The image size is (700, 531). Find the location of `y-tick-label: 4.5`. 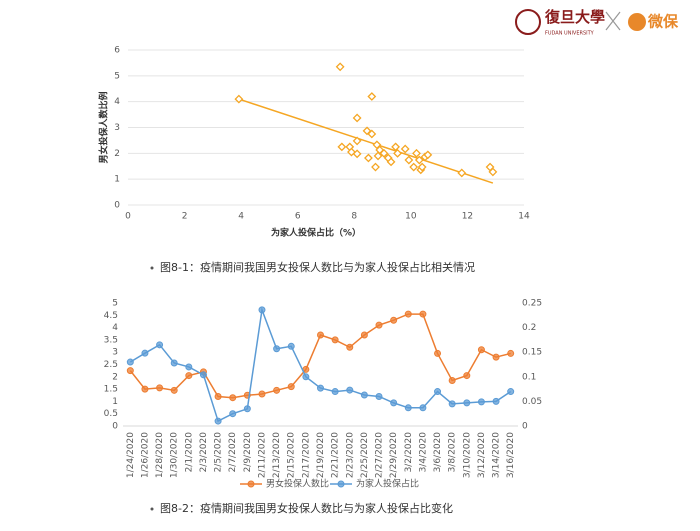

y-tick-label: 4.5 is located at coordinates (111, 316).